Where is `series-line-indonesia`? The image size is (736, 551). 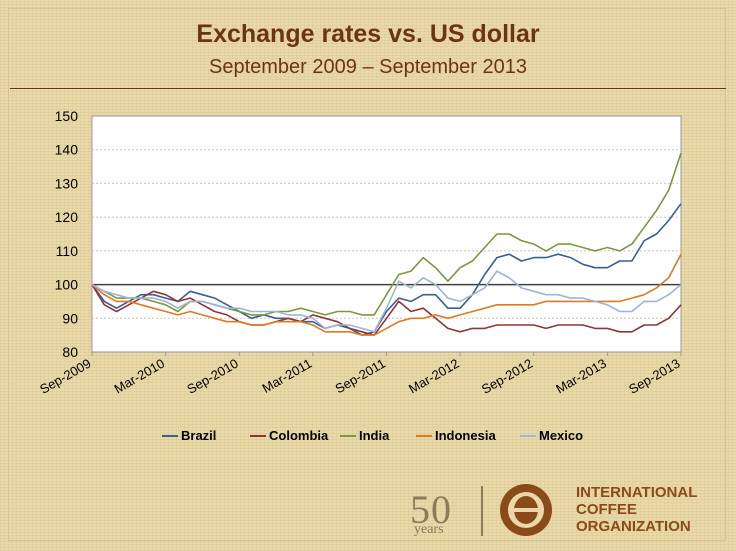
series-line-indonesia is located at coordinates (386, 294).